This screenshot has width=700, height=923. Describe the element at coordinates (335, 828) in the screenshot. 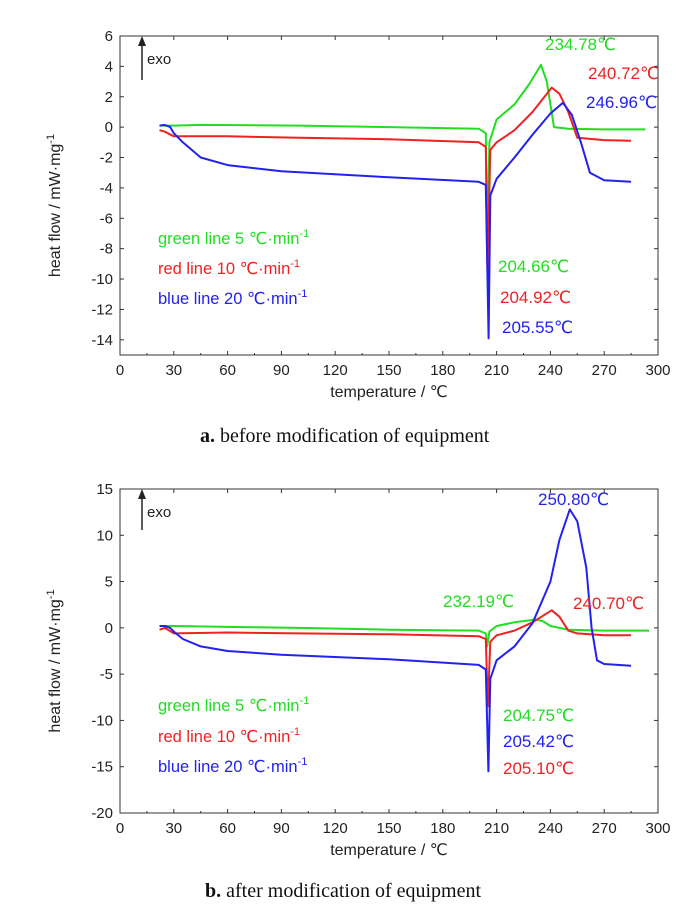

I see `chart-b-x-tick-label: 120` at that location.